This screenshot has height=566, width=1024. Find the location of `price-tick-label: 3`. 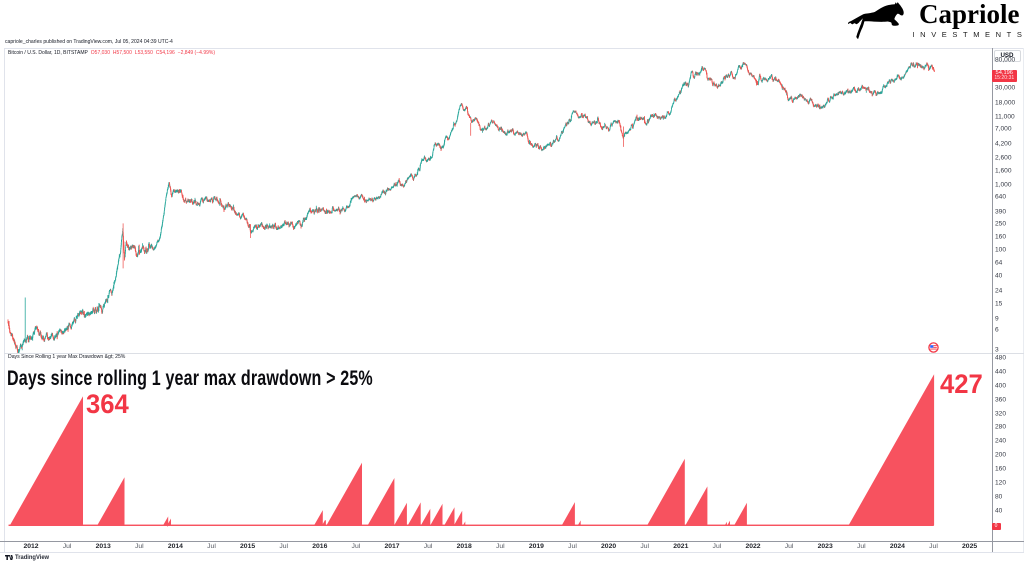

price-tick-label: 3 is located at coordinates (997, 350).